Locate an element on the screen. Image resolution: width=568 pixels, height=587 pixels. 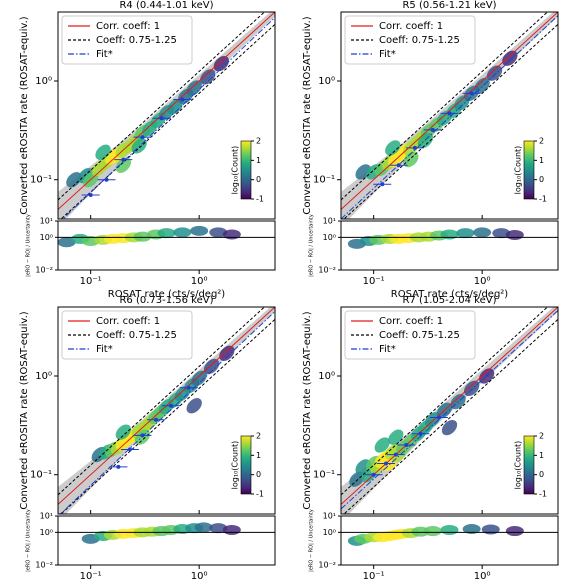
panel-title: R6 (0.73-1.56 keV) is located at coordinates (166, 300).